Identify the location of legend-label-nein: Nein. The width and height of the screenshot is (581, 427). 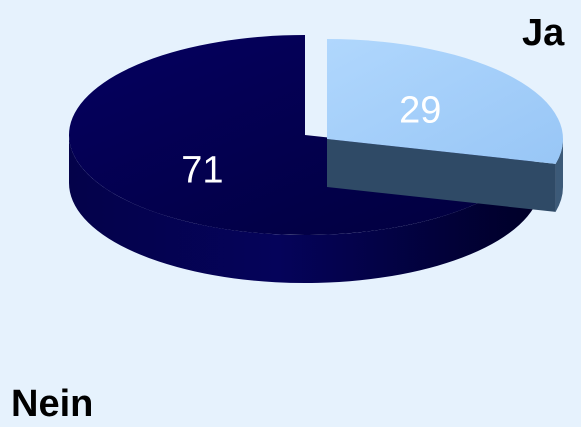
(52, 404).